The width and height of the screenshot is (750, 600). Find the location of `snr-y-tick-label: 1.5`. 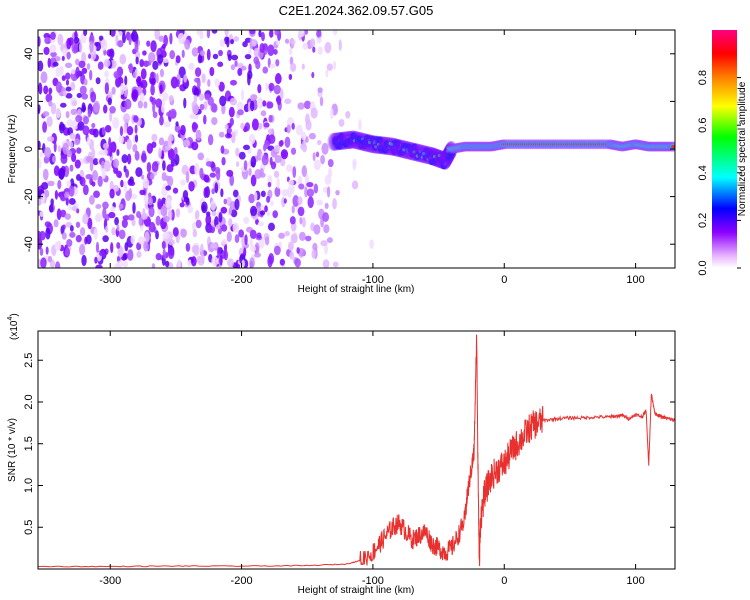

snr-y-tick-label: 1.5 is located at coordinates (29, 443).